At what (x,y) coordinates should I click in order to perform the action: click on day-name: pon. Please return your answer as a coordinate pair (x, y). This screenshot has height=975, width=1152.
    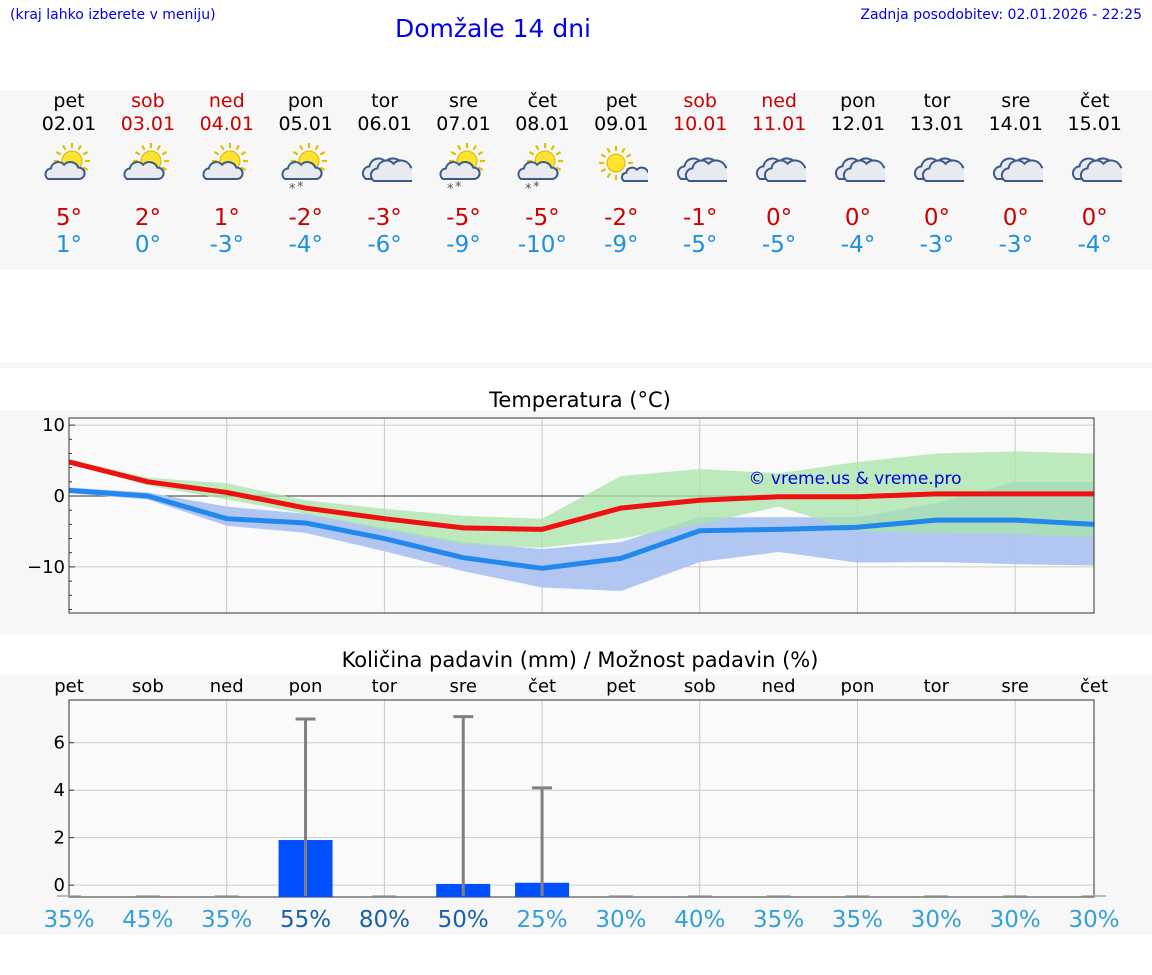
    Looking at the image, I should click on (858, 101).